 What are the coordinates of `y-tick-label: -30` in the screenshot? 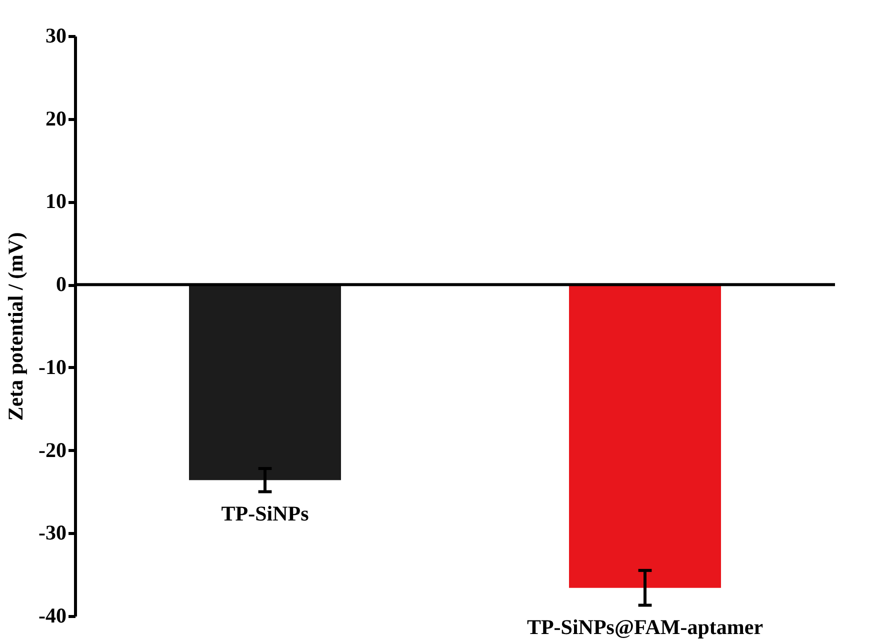 It's located at (52, 532).